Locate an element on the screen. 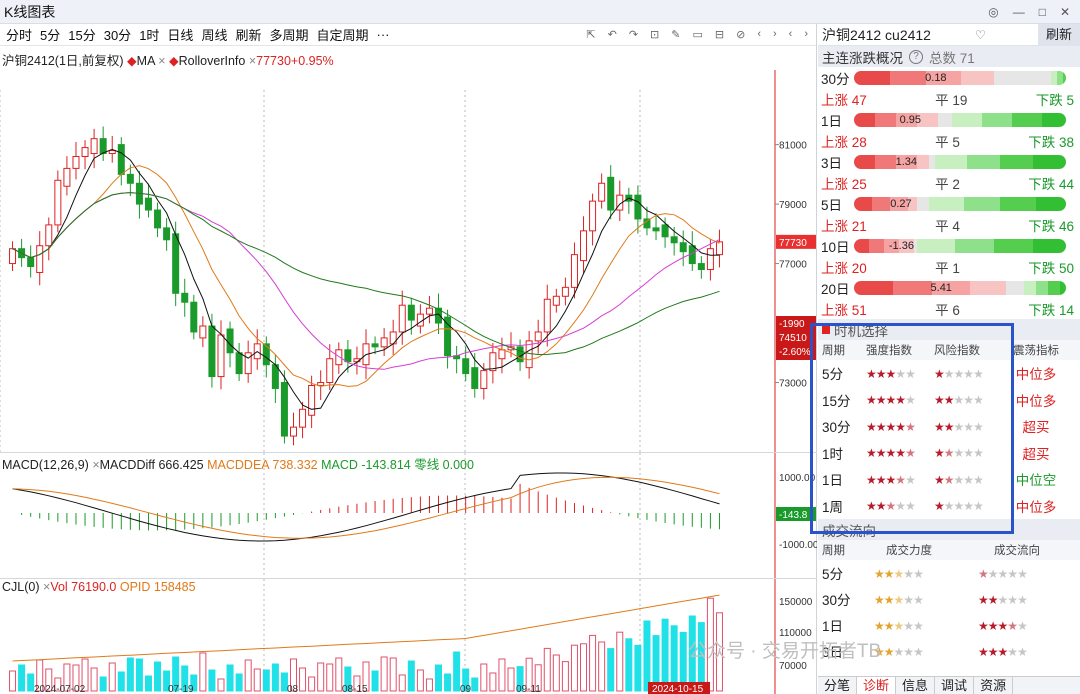 The width and height of the screenshot is (1080, 694). favorite-icon: ♡ is located at coordinates (980, 34).